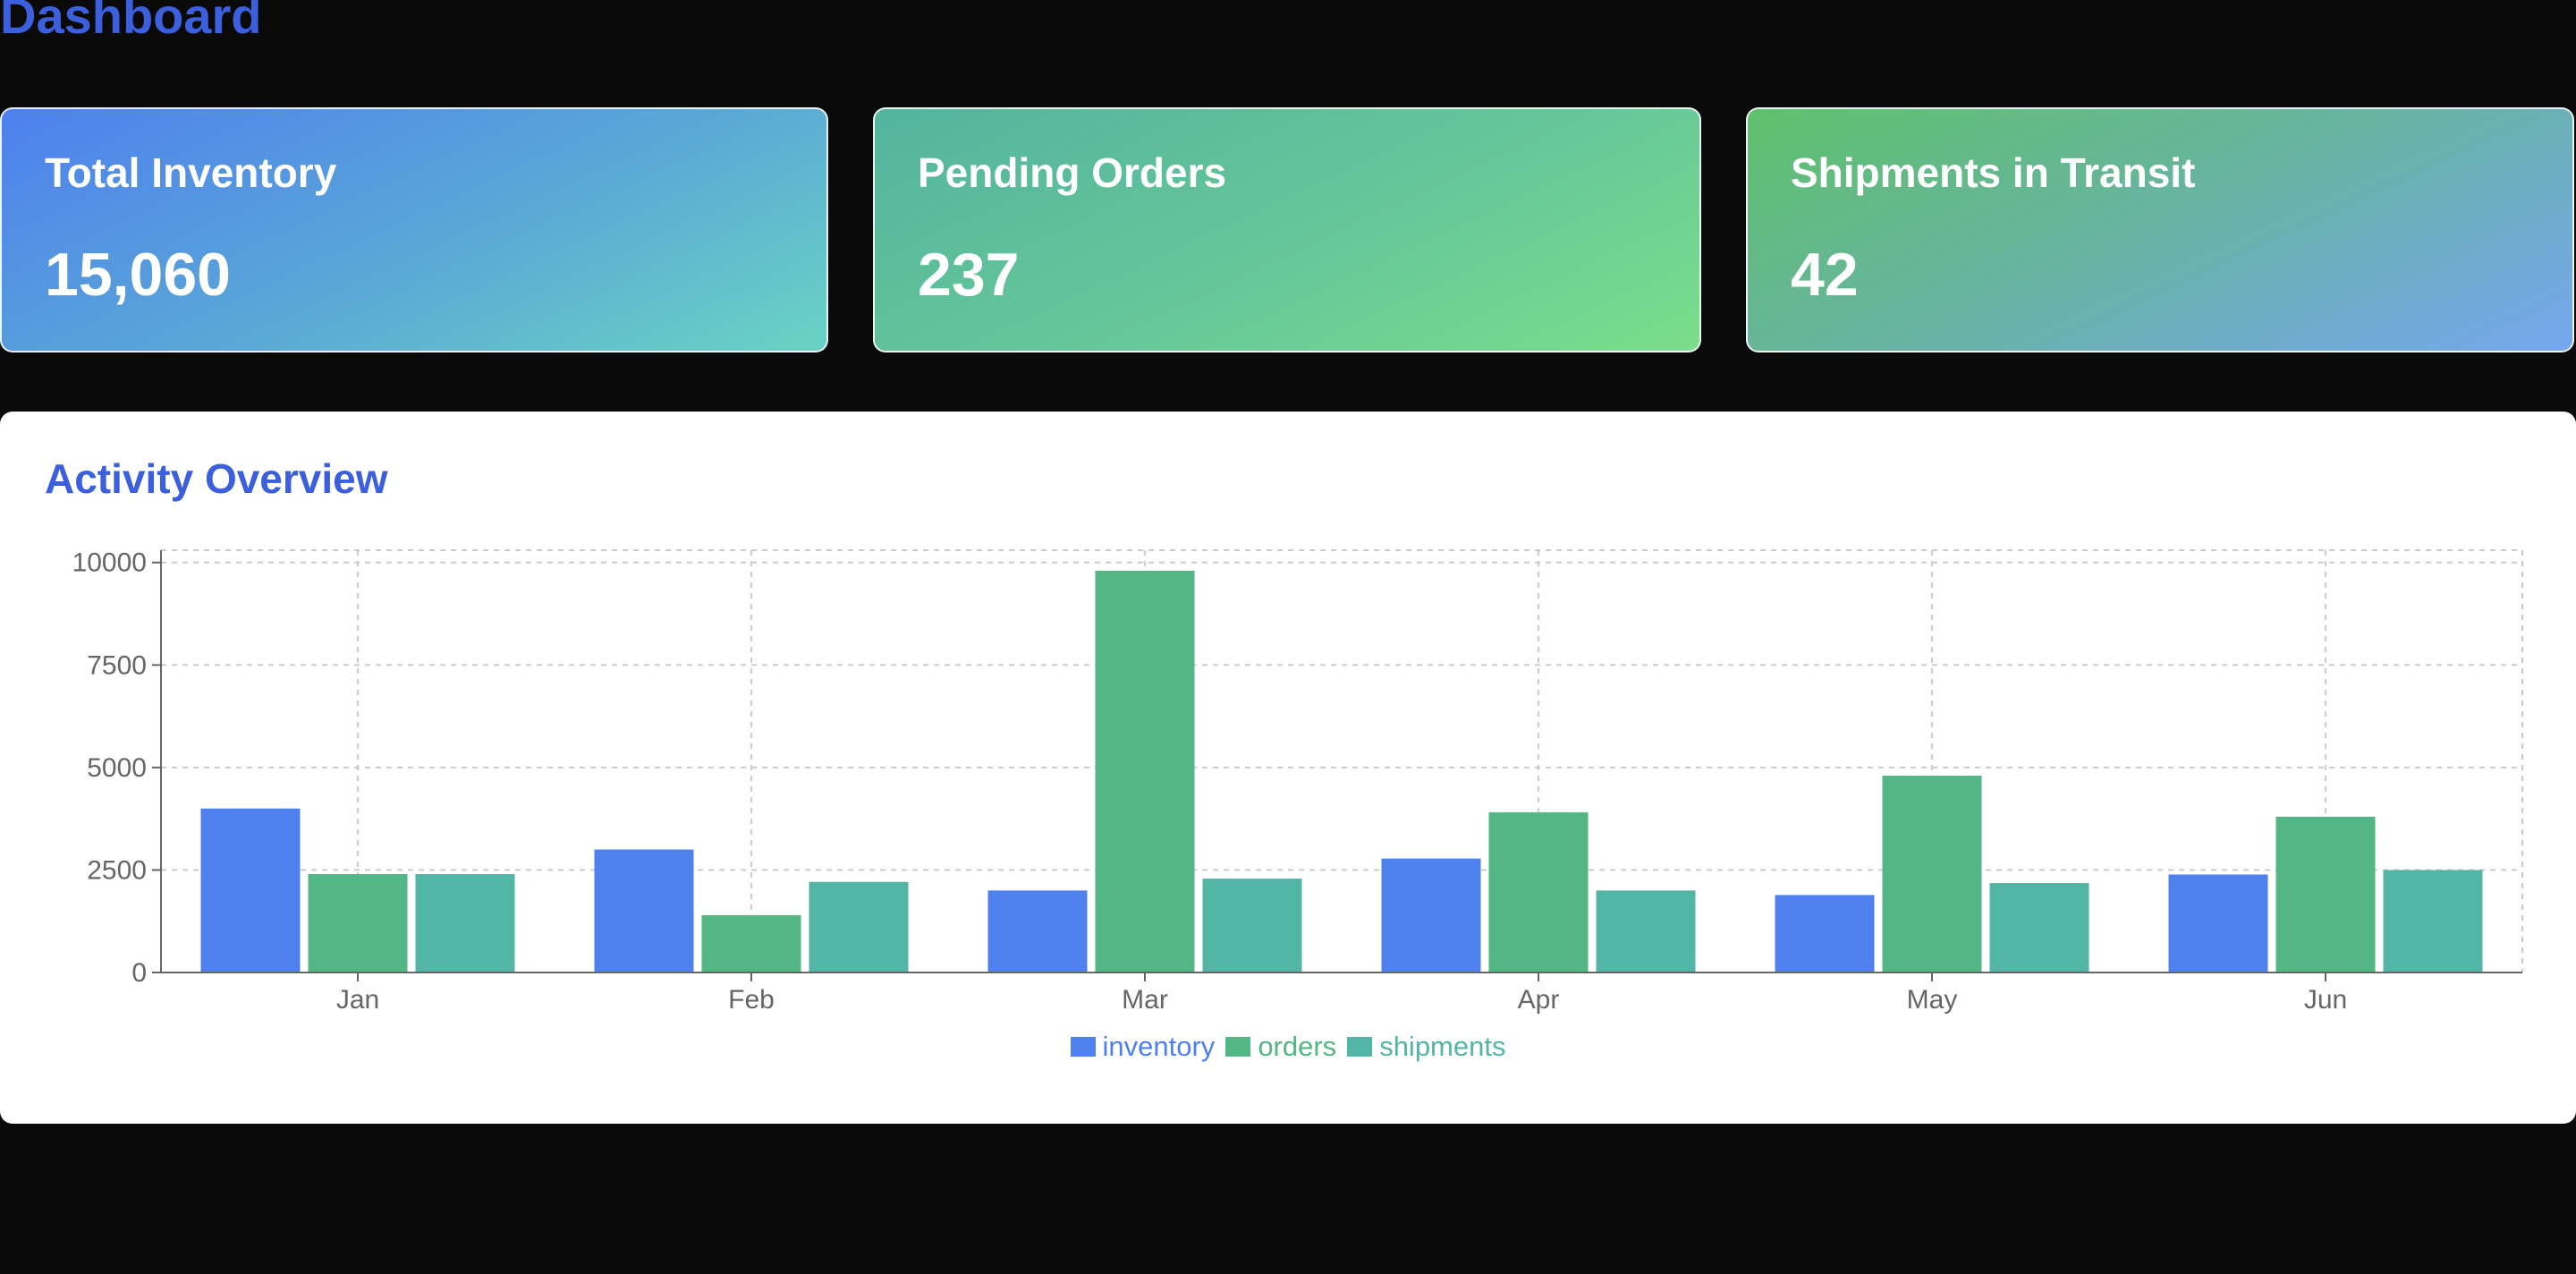 This screenshot has height=1274, width=2576. What do you see at coordinates (358, 923) in the screenshot?
I see `bar-orders-jan` at bounding box center [358, 923].